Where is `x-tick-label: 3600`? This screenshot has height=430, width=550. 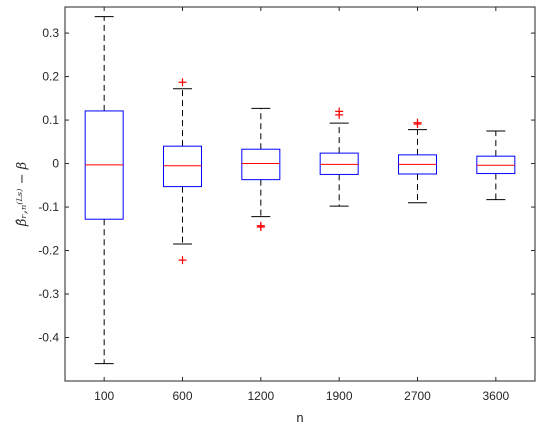
x-tick-label: 3600 is located at coordinates (495, 396).